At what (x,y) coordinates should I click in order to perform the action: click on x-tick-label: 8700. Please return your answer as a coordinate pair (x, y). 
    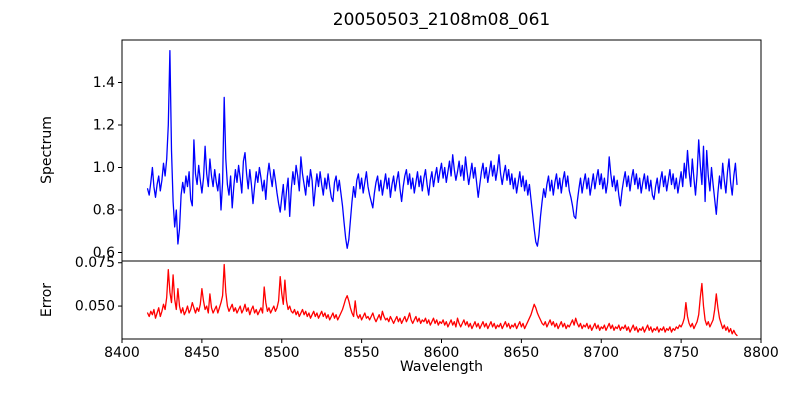
    Looking at the image, I should click on (601, 353).